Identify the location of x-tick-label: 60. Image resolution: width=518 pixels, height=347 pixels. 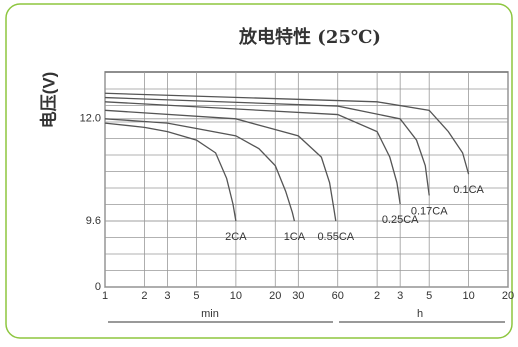
(338, 296).